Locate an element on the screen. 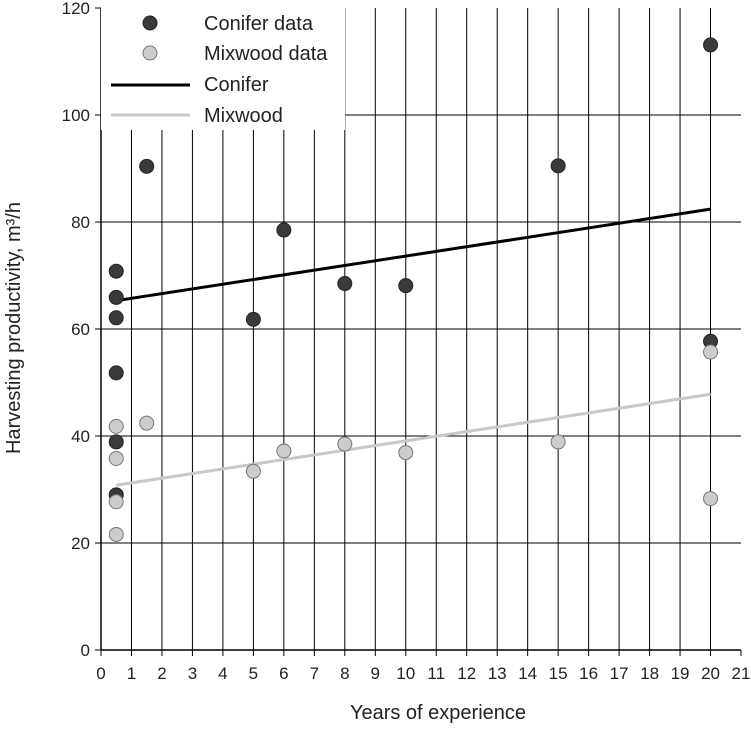  legend-label-mixwood: Mixwood is located at coordinates (243, 116).